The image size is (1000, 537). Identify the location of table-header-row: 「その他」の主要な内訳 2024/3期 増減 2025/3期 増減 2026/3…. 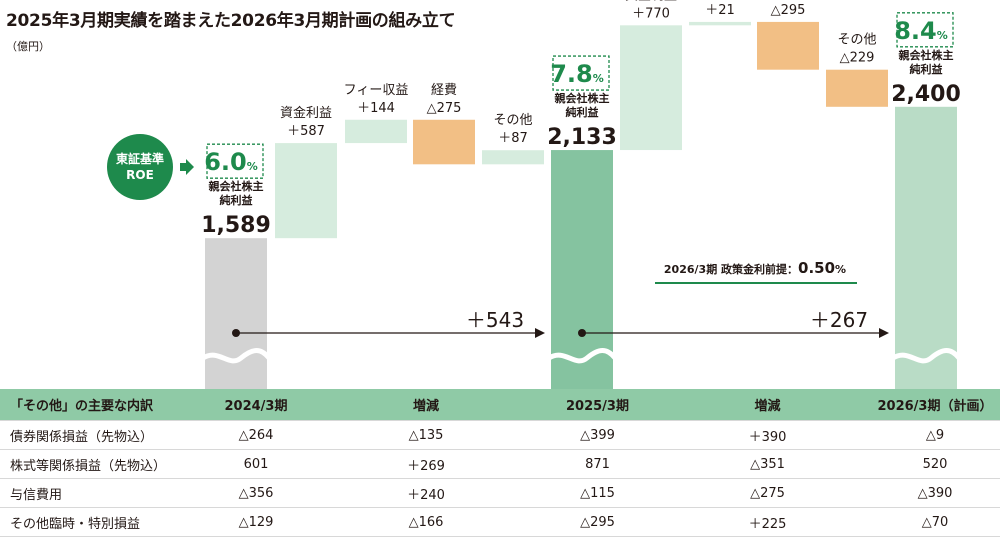
(500, 405).